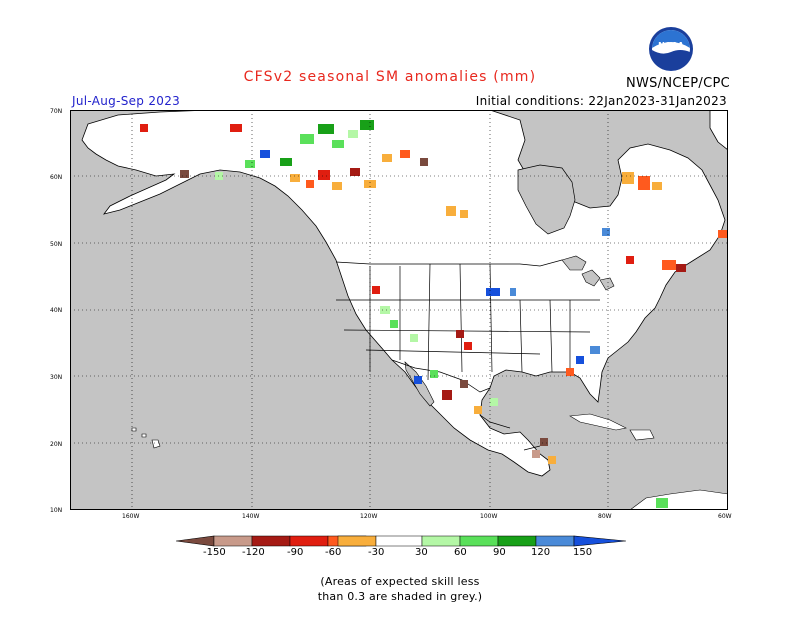 This screenshot has height=618, width=800. Describe the element at coordinates (126, 101) in the screenshot. I see `season-label: Jul-Aug-Sep 2023` at that location.